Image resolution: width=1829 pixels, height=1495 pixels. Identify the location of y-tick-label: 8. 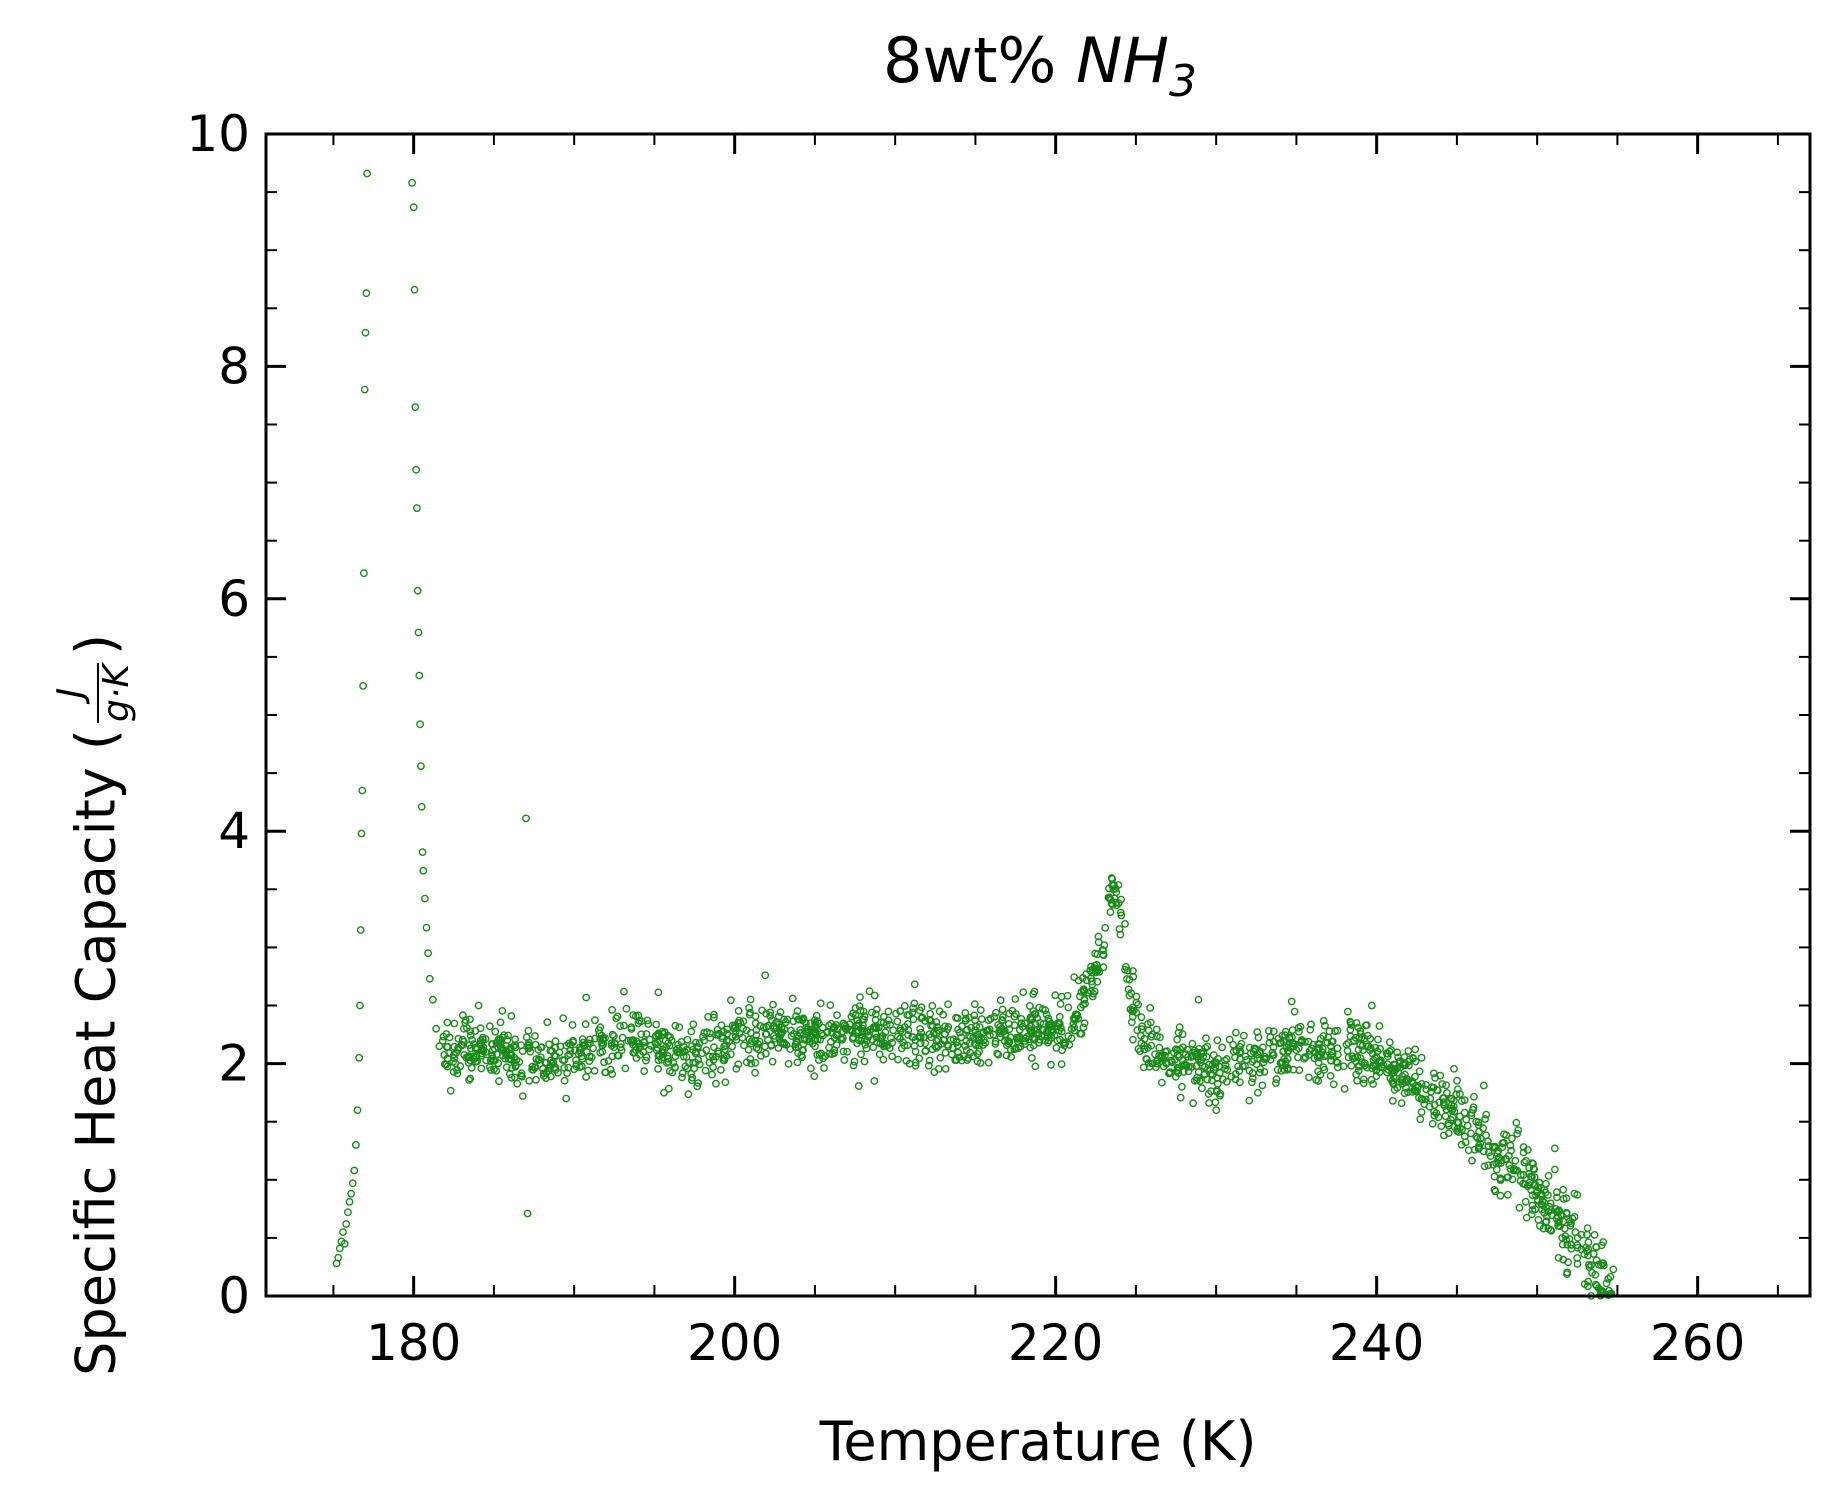
(234, 366).